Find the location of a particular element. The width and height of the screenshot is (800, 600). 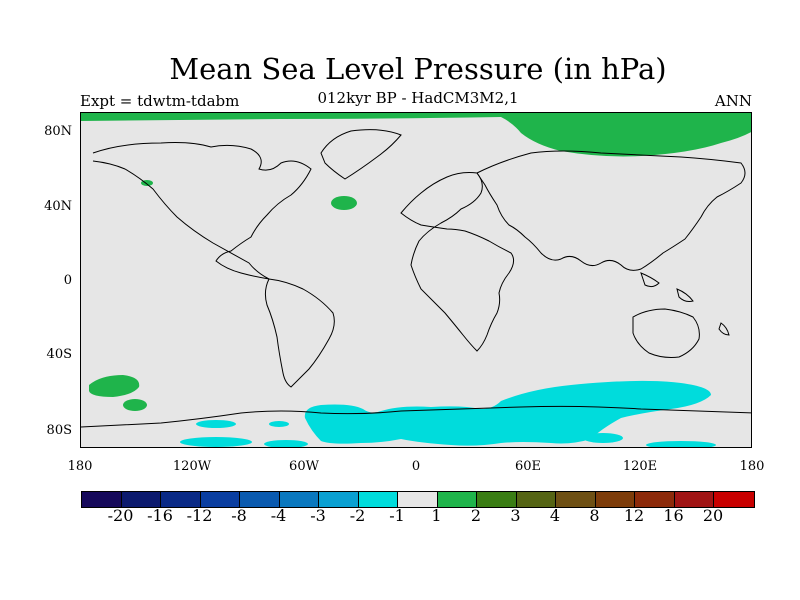

lat-label: 40N is located at coordinates (58, 206).